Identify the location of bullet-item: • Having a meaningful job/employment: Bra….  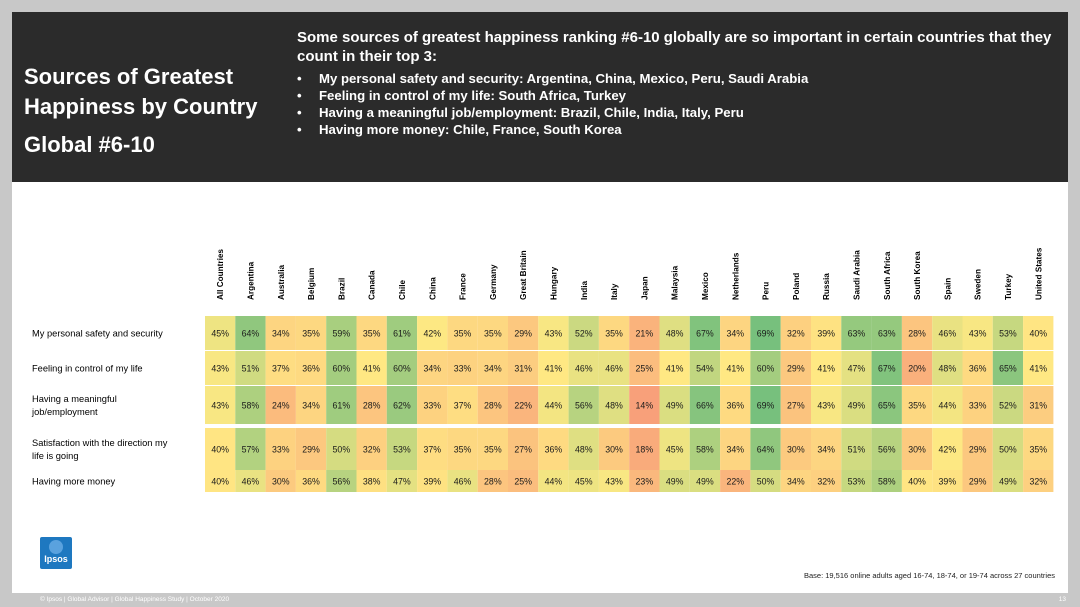
(552, 112).